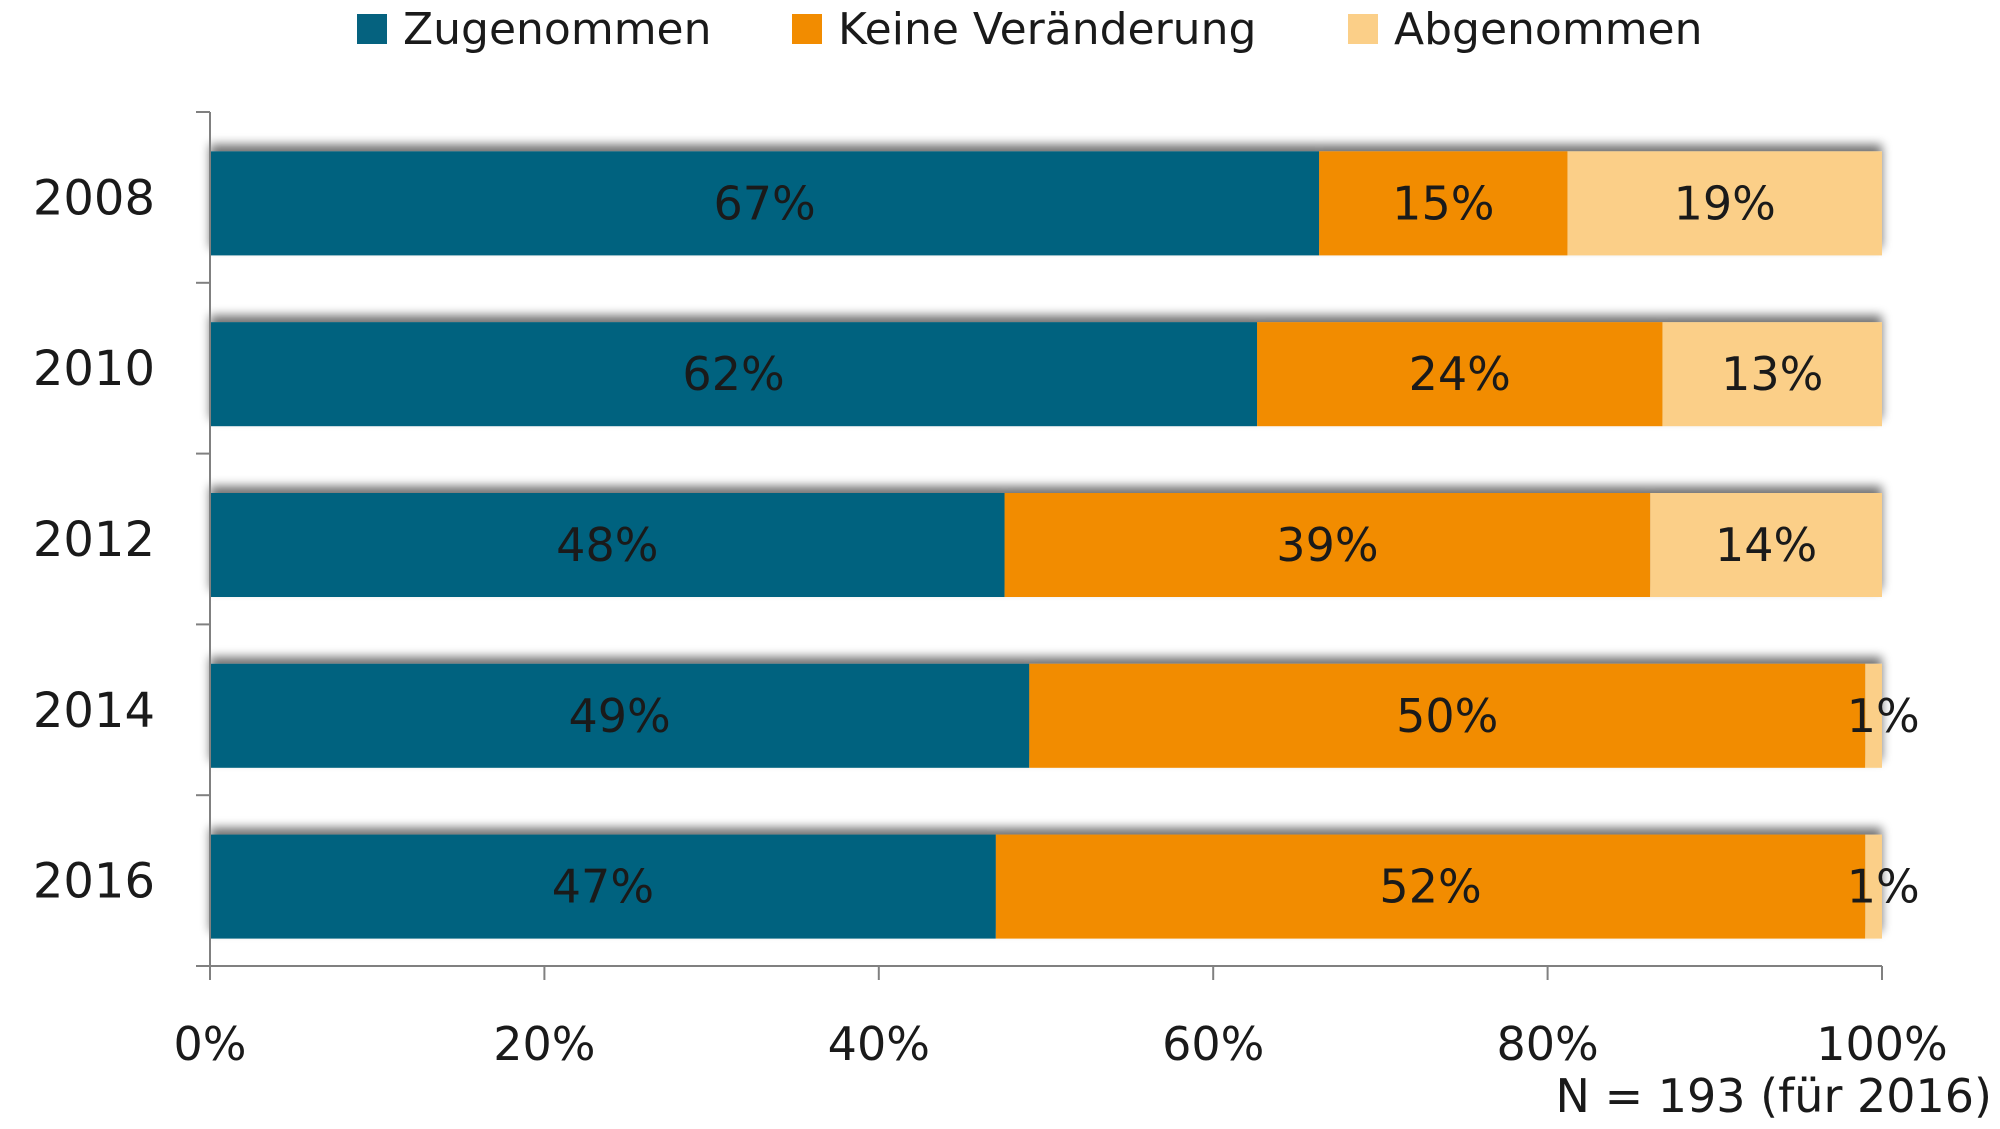 This screenshot has width=2000, height=1129. I want to click on bar-row-2012, so click(1046, 545).